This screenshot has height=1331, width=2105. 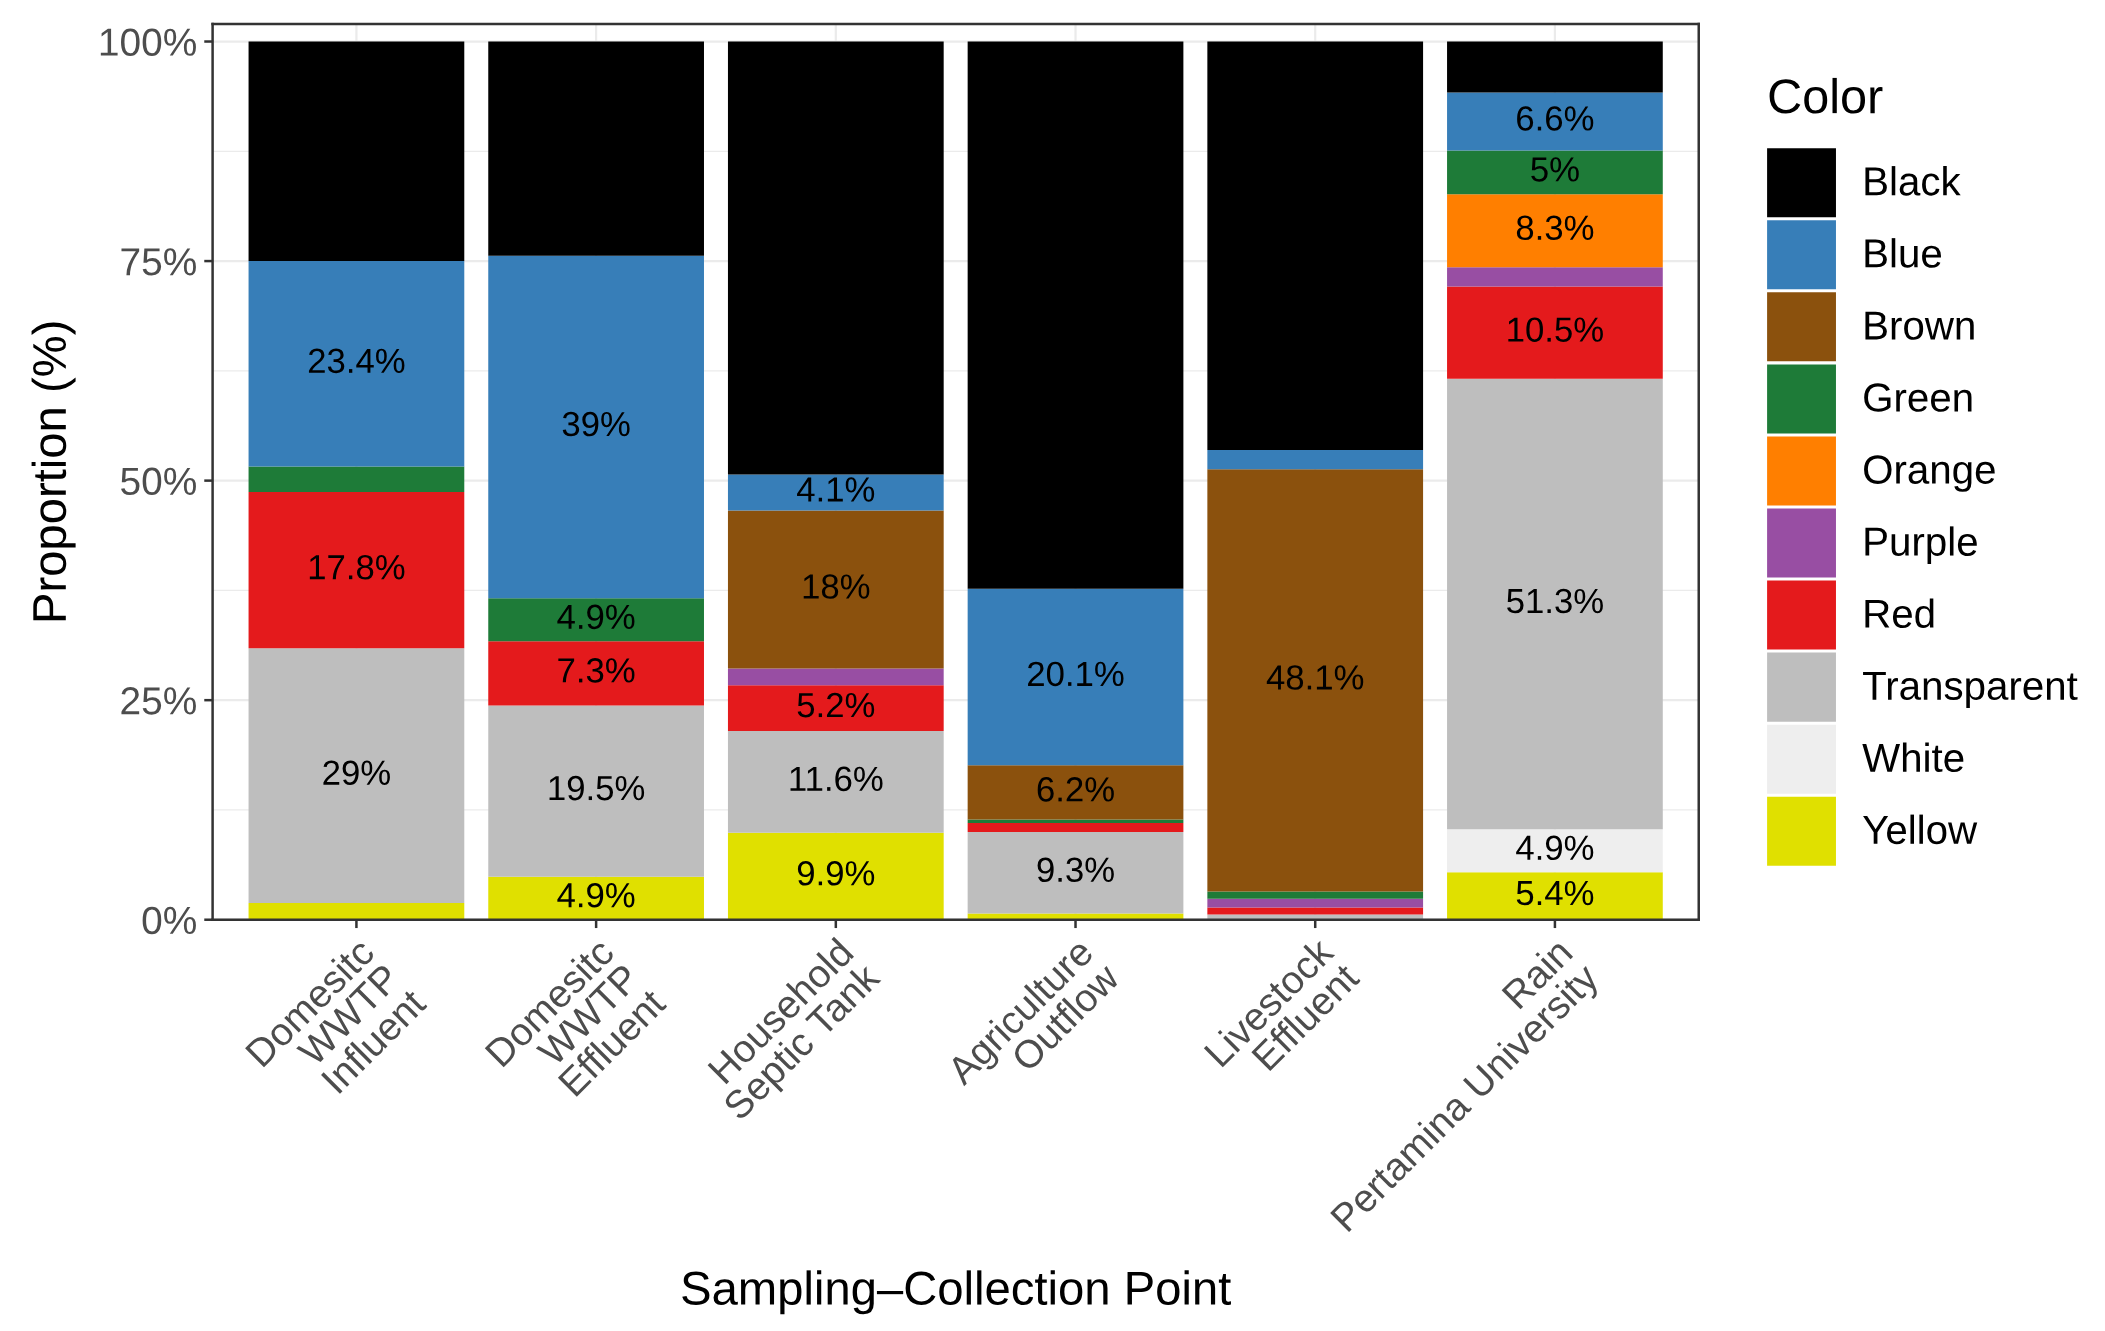 I want to click on data-label: 9.9%, so click(x=836, y=873).